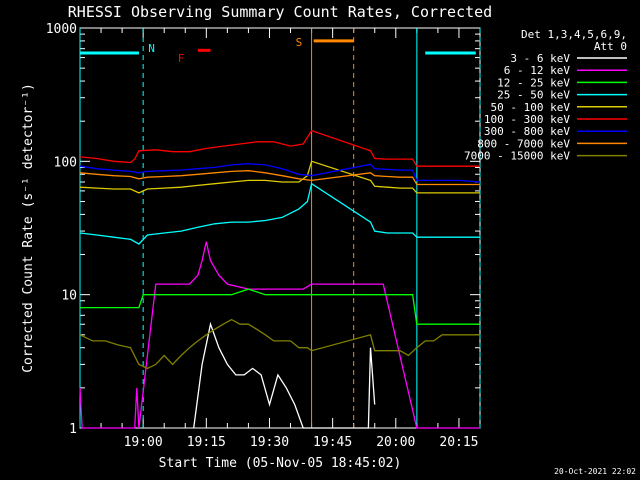 Image resolution: width=640 pixels, height=480 pixels. What do you see at coordinates (28, 228) in the screenshot?
I see `y-axis-label: Corrected Count Rate (s⁻¹ detector⁻¹)` at bounding box center [28, 228].